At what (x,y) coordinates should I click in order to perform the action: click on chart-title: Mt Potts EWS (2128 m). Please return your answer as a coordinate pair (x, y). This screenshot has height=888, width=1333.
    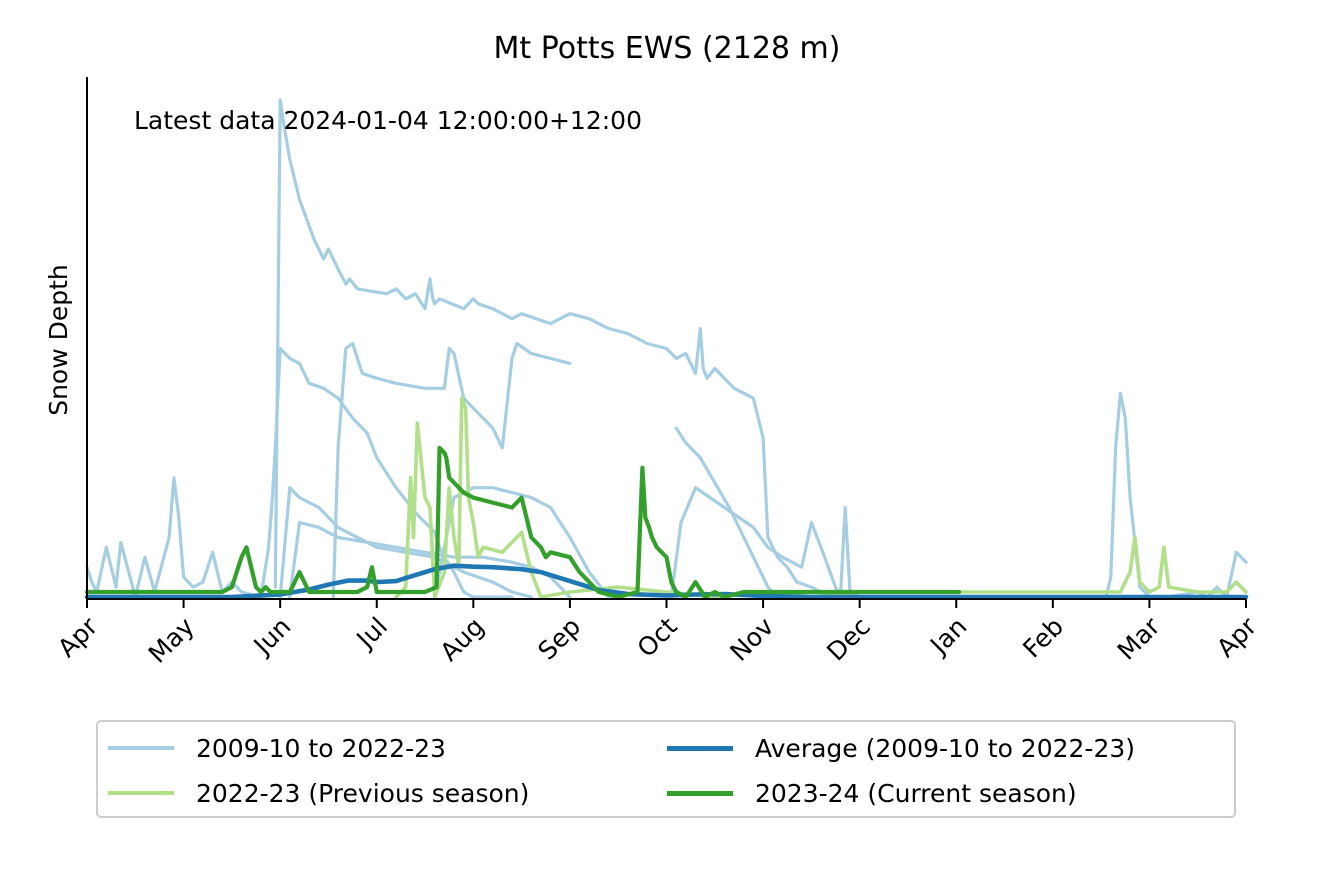
    Looking at the image, I should click on (667, 48).